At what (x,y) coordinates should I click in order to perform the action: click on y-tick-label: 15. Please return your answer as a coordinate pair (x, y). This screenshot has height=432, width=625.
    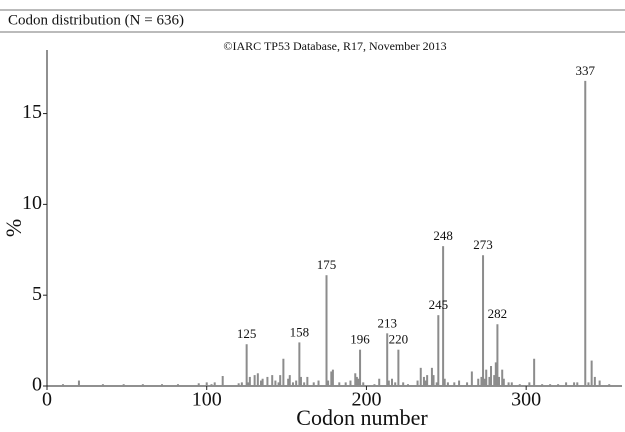
    Looking at the image, I should click on (32, 112).